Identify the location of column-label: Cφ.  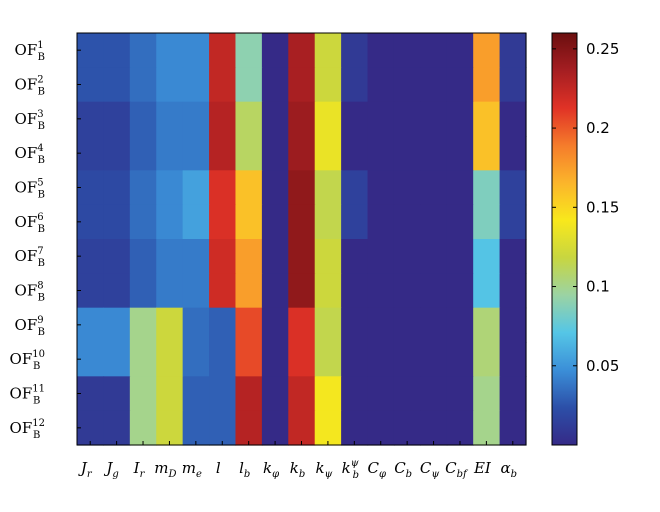
(376, 469).